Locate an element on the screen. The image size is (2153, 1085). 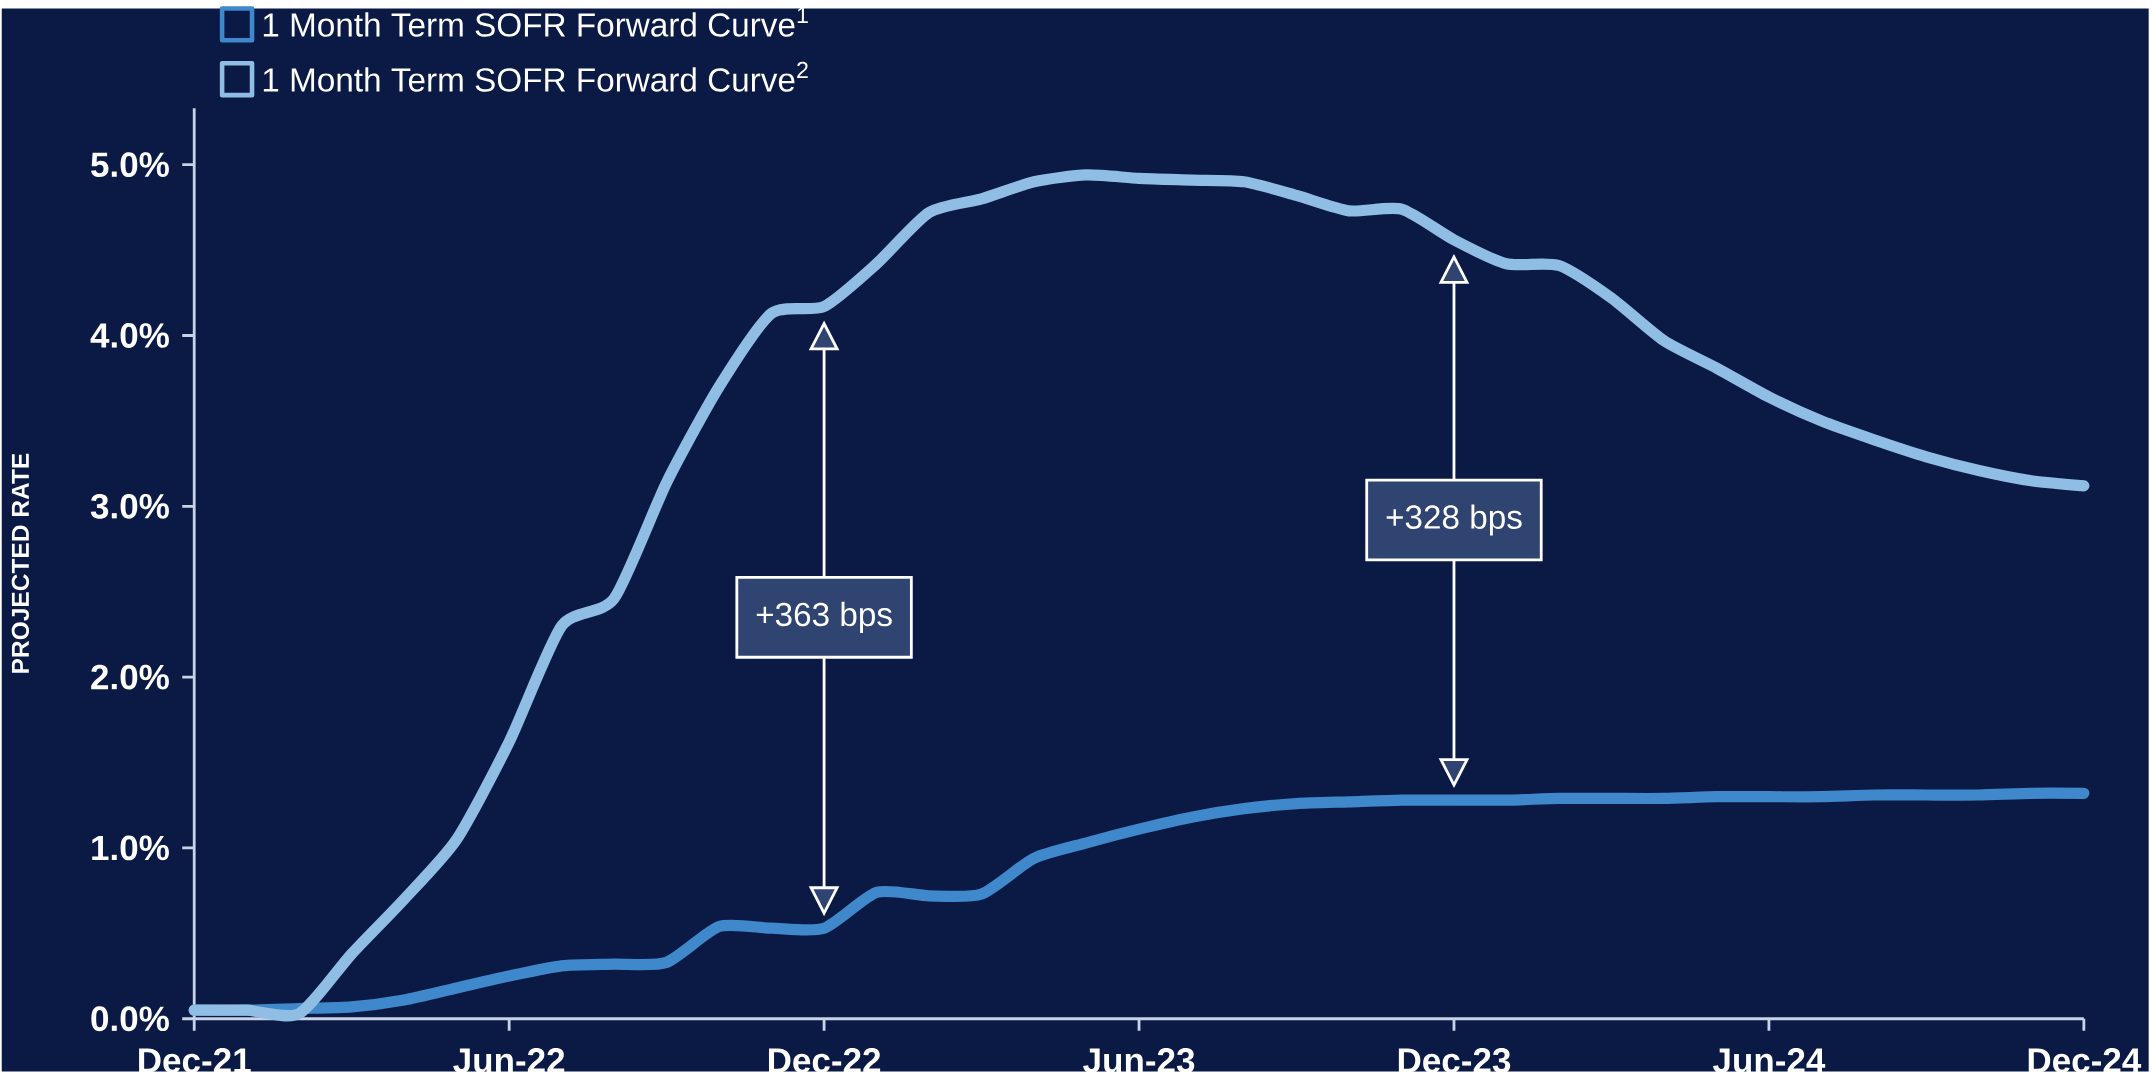
y-tick-label: 4.0% is located at coordinates (129, 336).